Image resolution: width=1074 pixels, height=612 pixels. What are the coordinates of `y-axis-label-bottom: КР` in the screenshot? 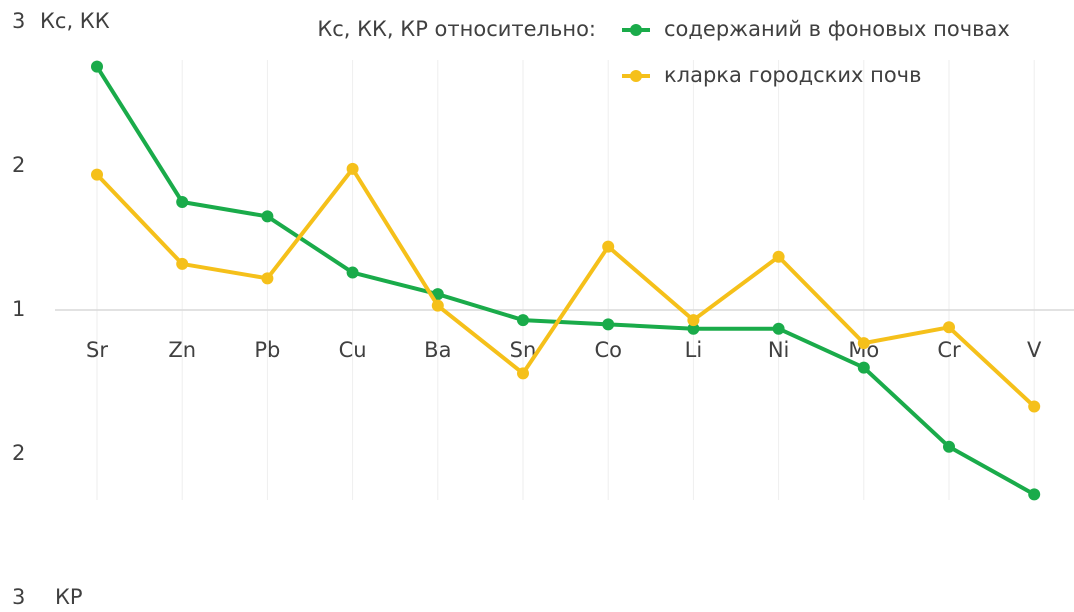 It's located at (69, 597).